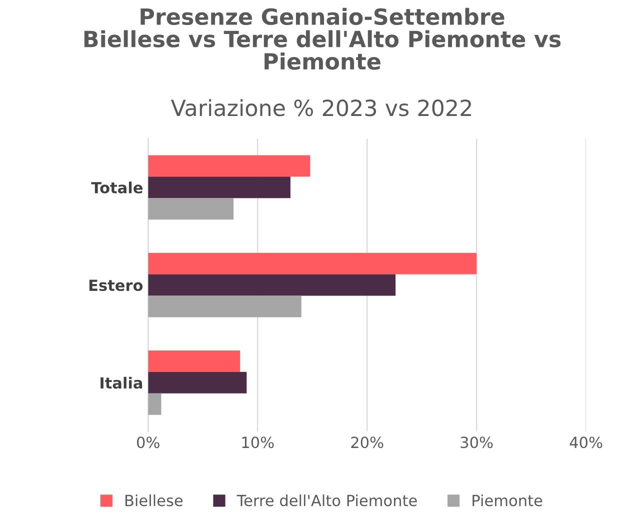 This screenshot has height=523, width=644. I want to click on chart-title: Presenze Gennaio-Settembre Biellese vs Terre dell'Alto Piemonte vs Piemonte, so click(322, 39).